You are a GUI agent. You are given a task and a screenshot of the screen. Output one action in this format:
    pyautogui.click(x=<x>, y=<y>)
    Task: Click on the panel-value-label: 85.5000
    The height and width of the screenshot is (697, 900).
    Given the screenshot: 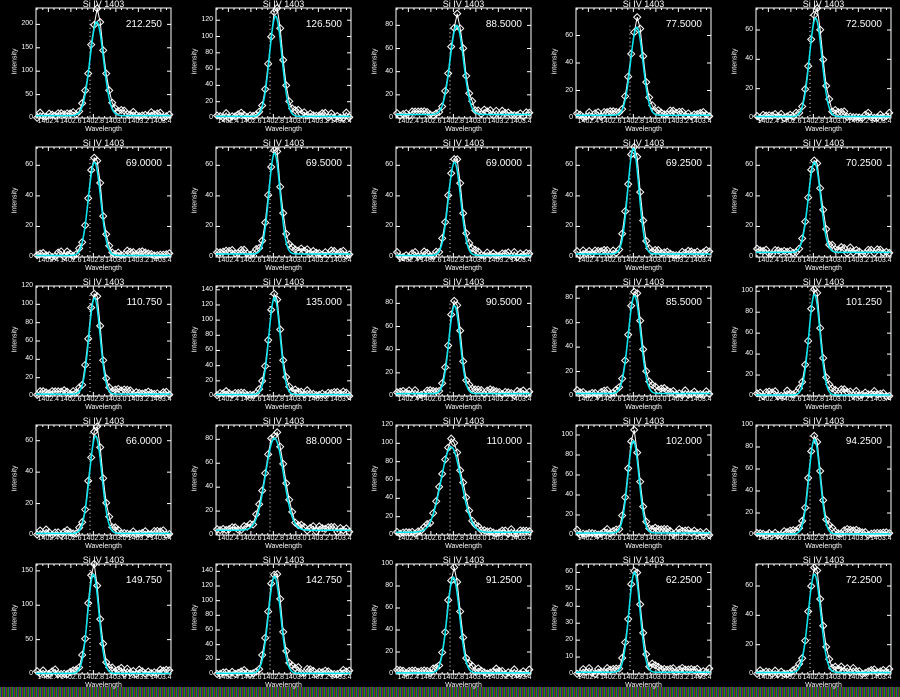 What is the action you would take?
    pyautogui.click(x=683, y=302)
    